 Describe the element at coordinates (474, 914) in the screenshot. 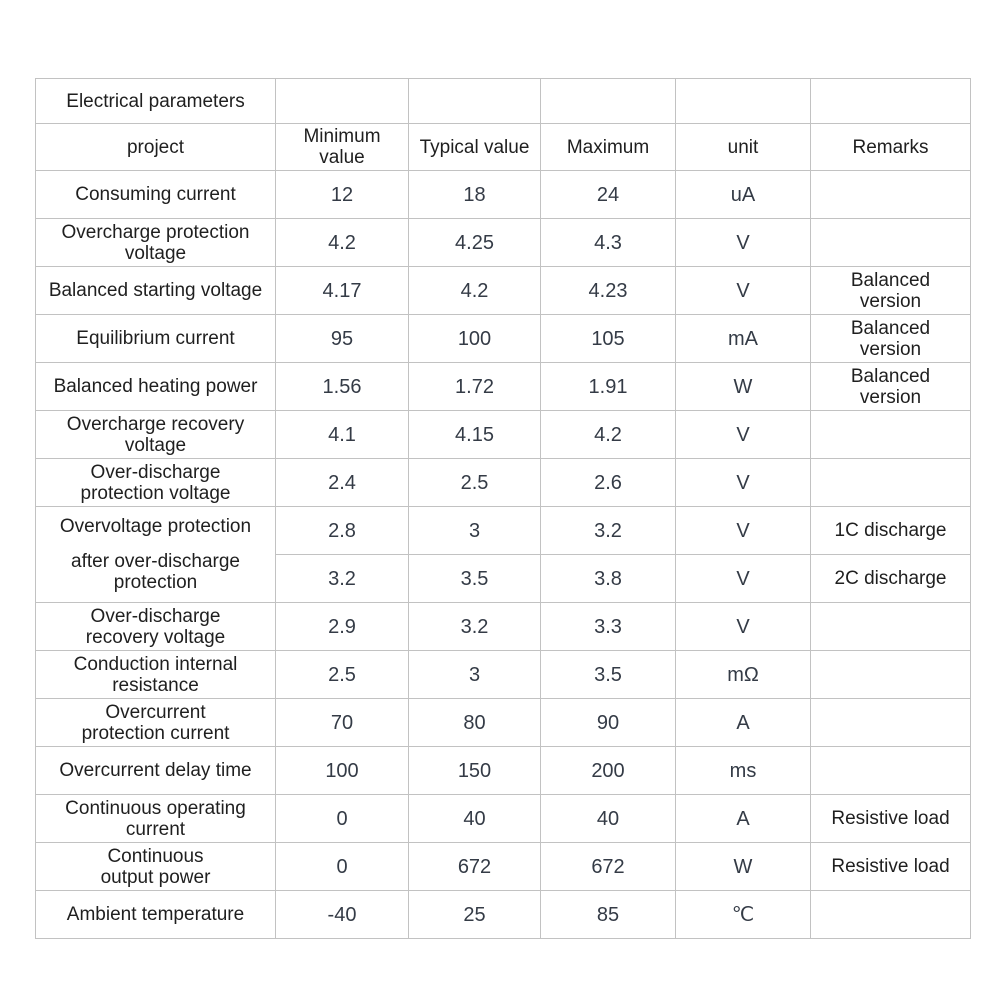

I see `typ-value-cell: 25` at that location.